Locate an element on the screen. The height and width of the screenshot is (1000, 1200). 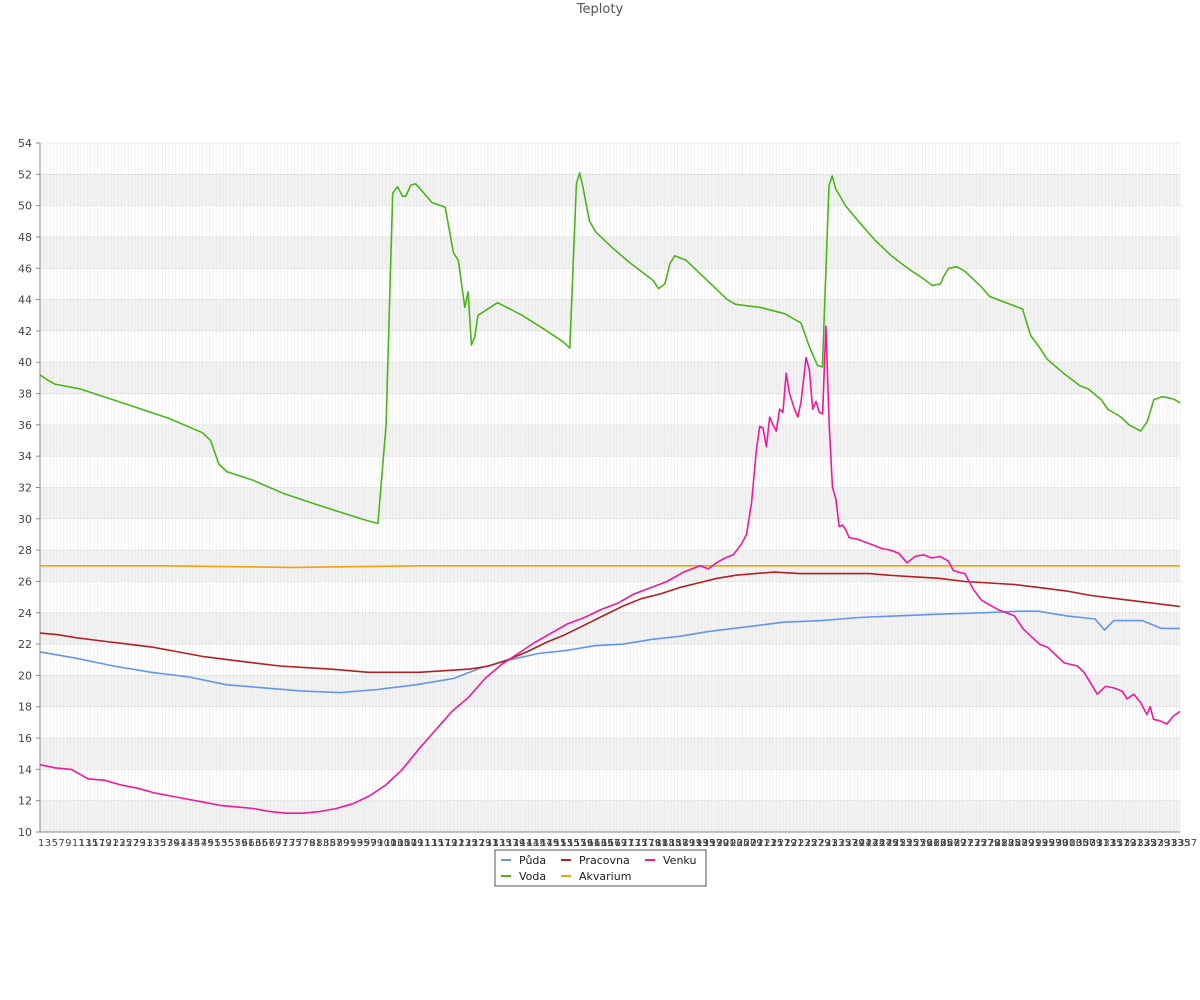
x-tick-label: 205 is located at coordinates (739, 843).